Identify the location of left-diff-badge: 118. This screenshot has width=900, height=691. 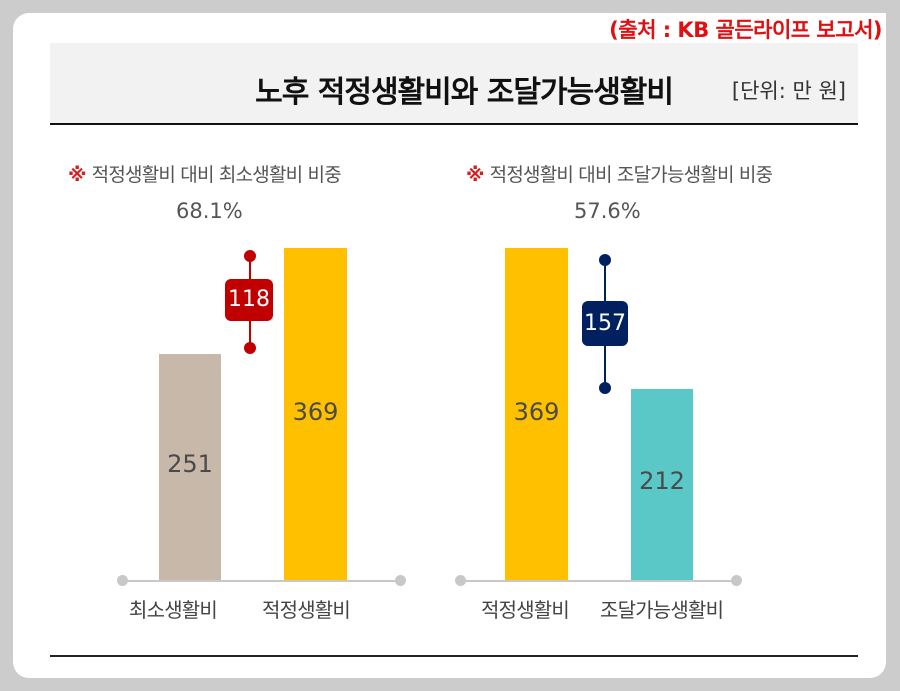
(249, 300).